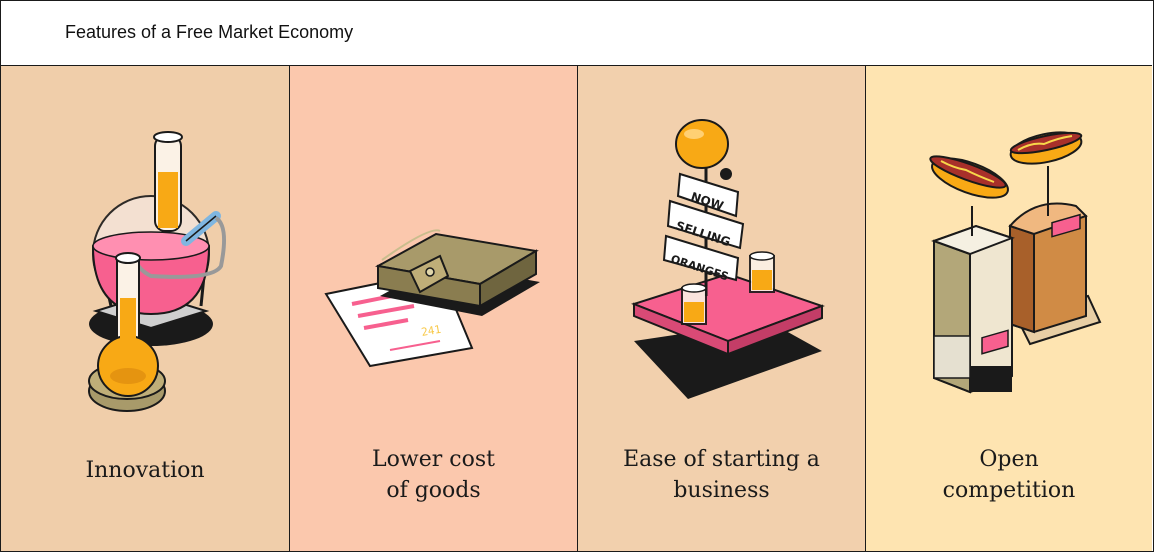 The width and height of the screenshot is (1154, 552). I want to click on label-line: of goods, so click(433, 490).